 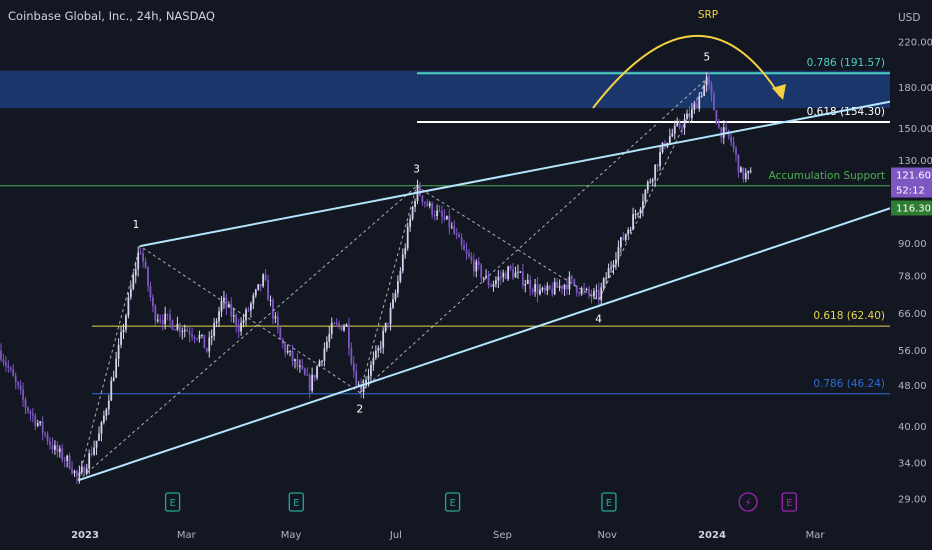 What do you see at coordinates (466, 535) in the screenshot?
I see `time-axis-bg` at bounding box center [466, 535].